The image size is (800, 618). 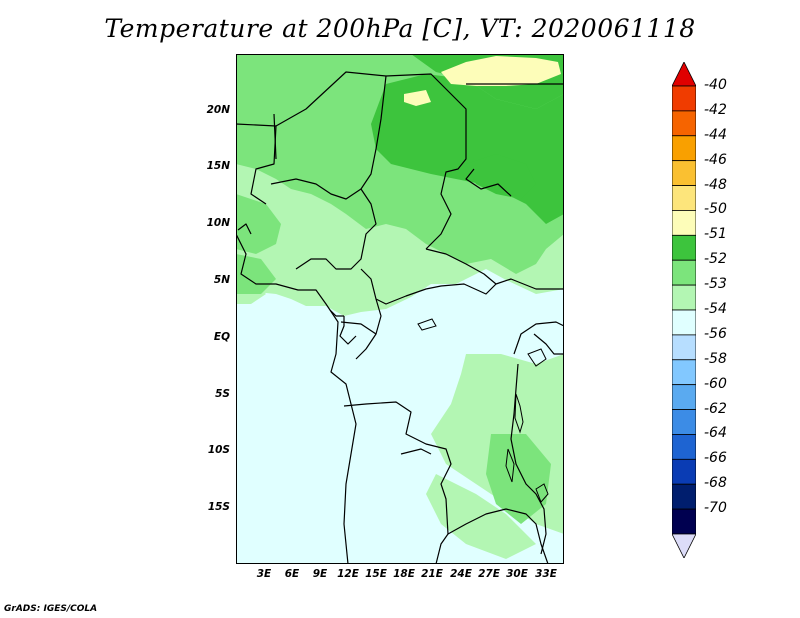 What do you see at coordinates (715, 159) in the screenshot?
I see `legend-value-label: -46` at bounding box center [715, 159].